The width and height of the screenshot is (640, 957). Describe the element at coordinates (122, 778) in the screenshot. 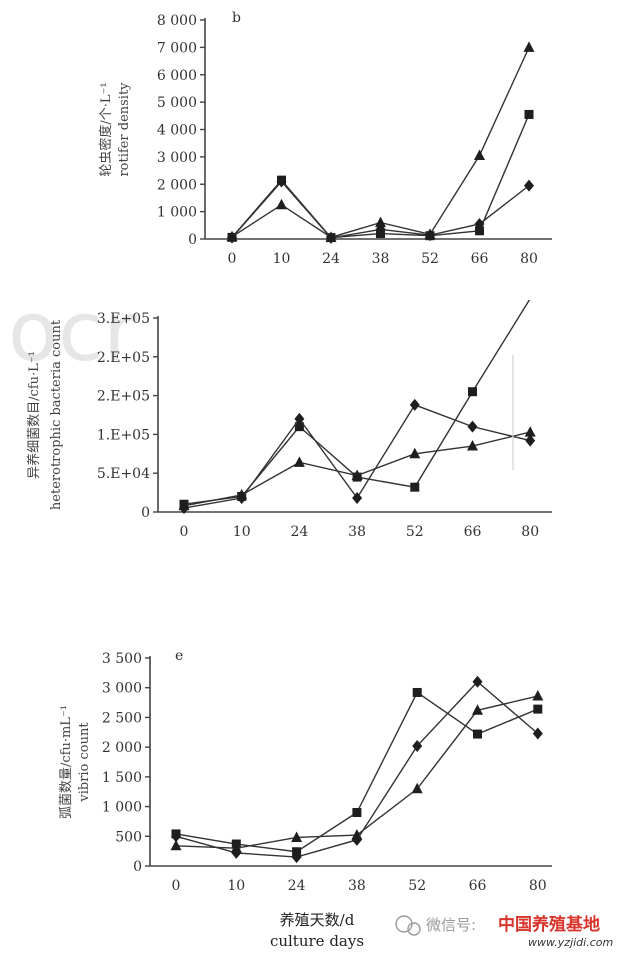

I see `y-tick-label: 1 500` at that location.